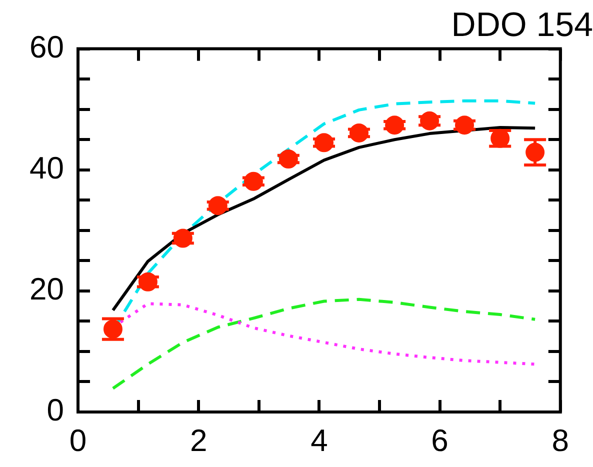 The width and height of the screenshot is (593, 467). What do you see at coordinates (561, 440) in the screenshot?
I see `x-tick-label: 8` at bounding box center [561, 440].